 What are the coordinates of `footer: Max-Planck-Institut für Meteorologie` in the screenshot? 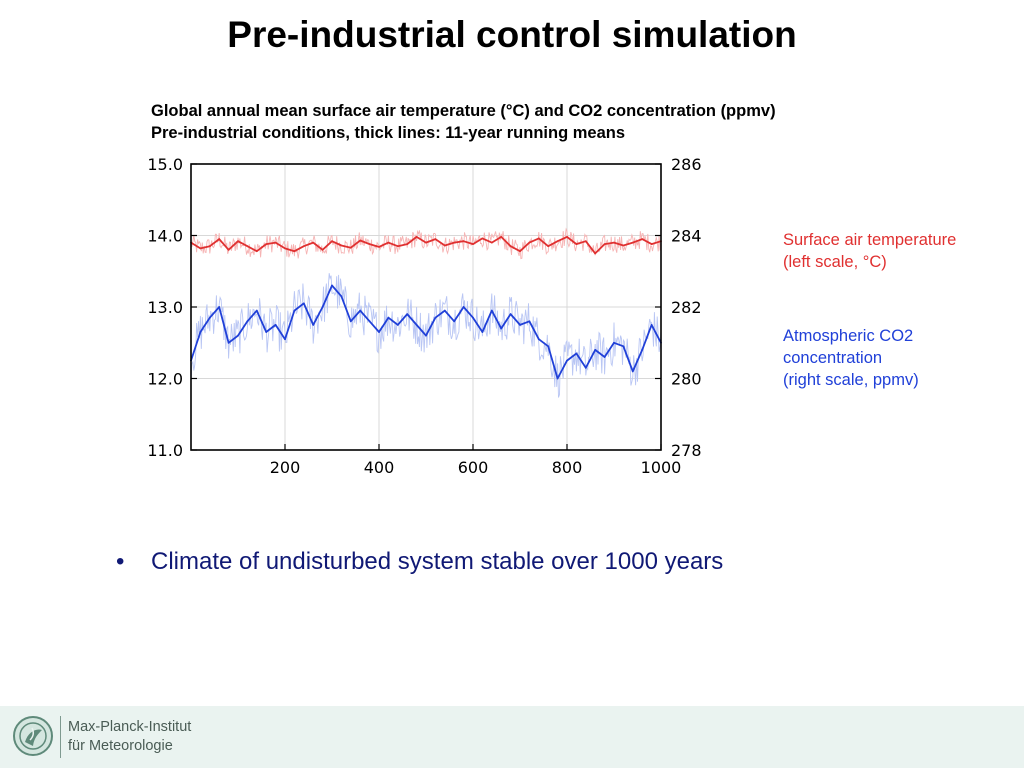 It's located at (512, 737).